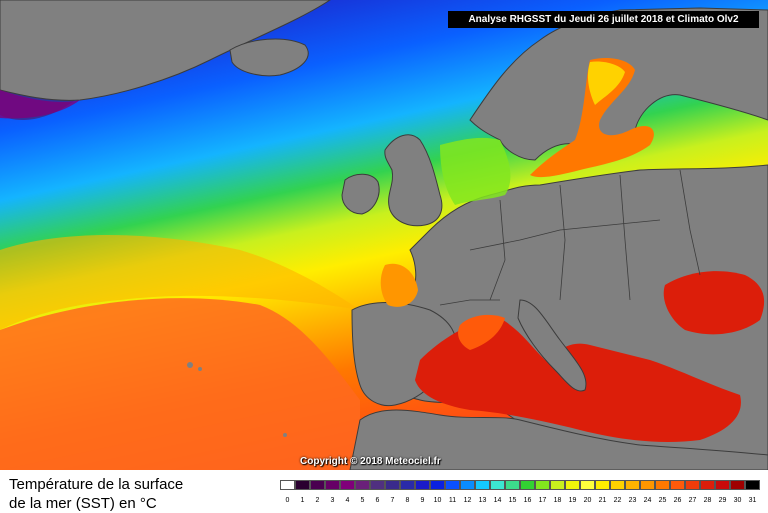  Describe the element at coordinates (558, 439) in the screenshot. I see `north-africa-land` at that location.